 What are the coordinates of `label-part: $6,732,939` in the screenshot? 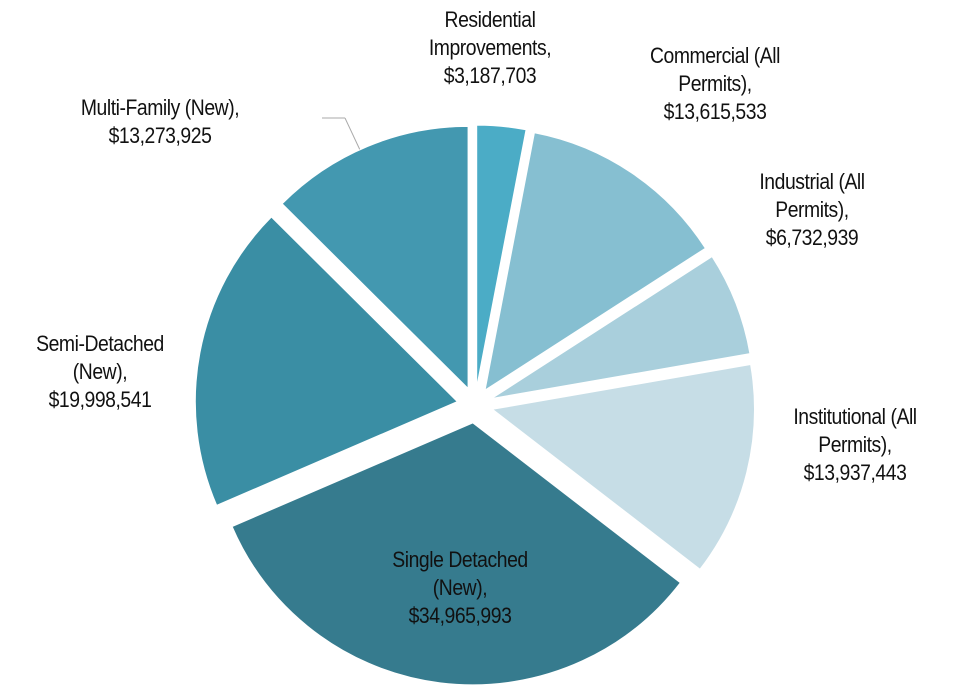 It's located at (812, 237).